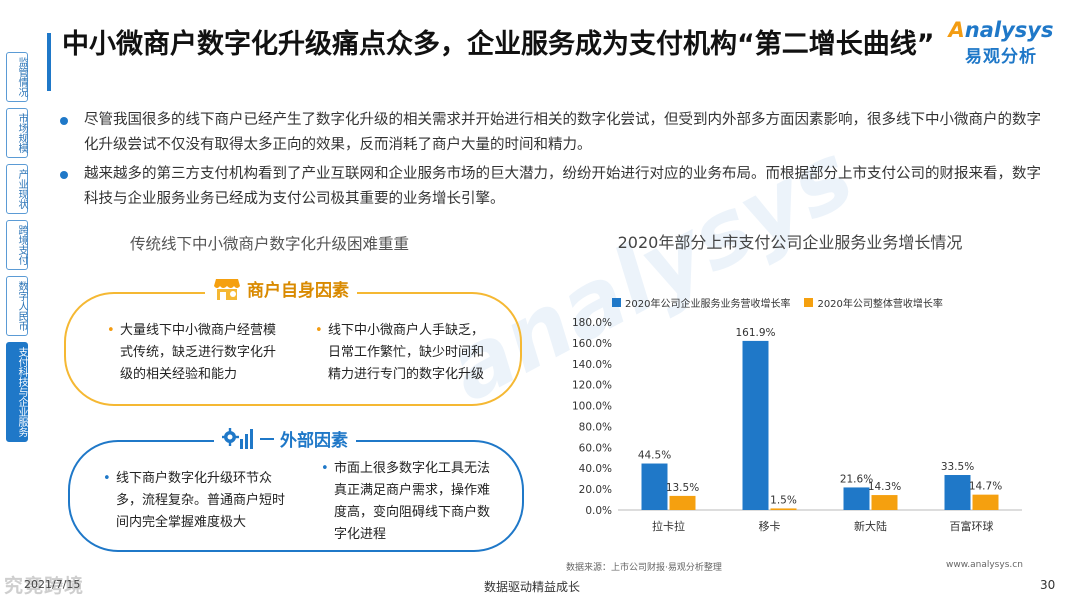 Image resolution: width=1080 pixels, height=607 pixels. What do you see at coordinates (592, 323) in the screenshot?
I see `y-tick-label: 180.0%` at bounding box center [592, 323].